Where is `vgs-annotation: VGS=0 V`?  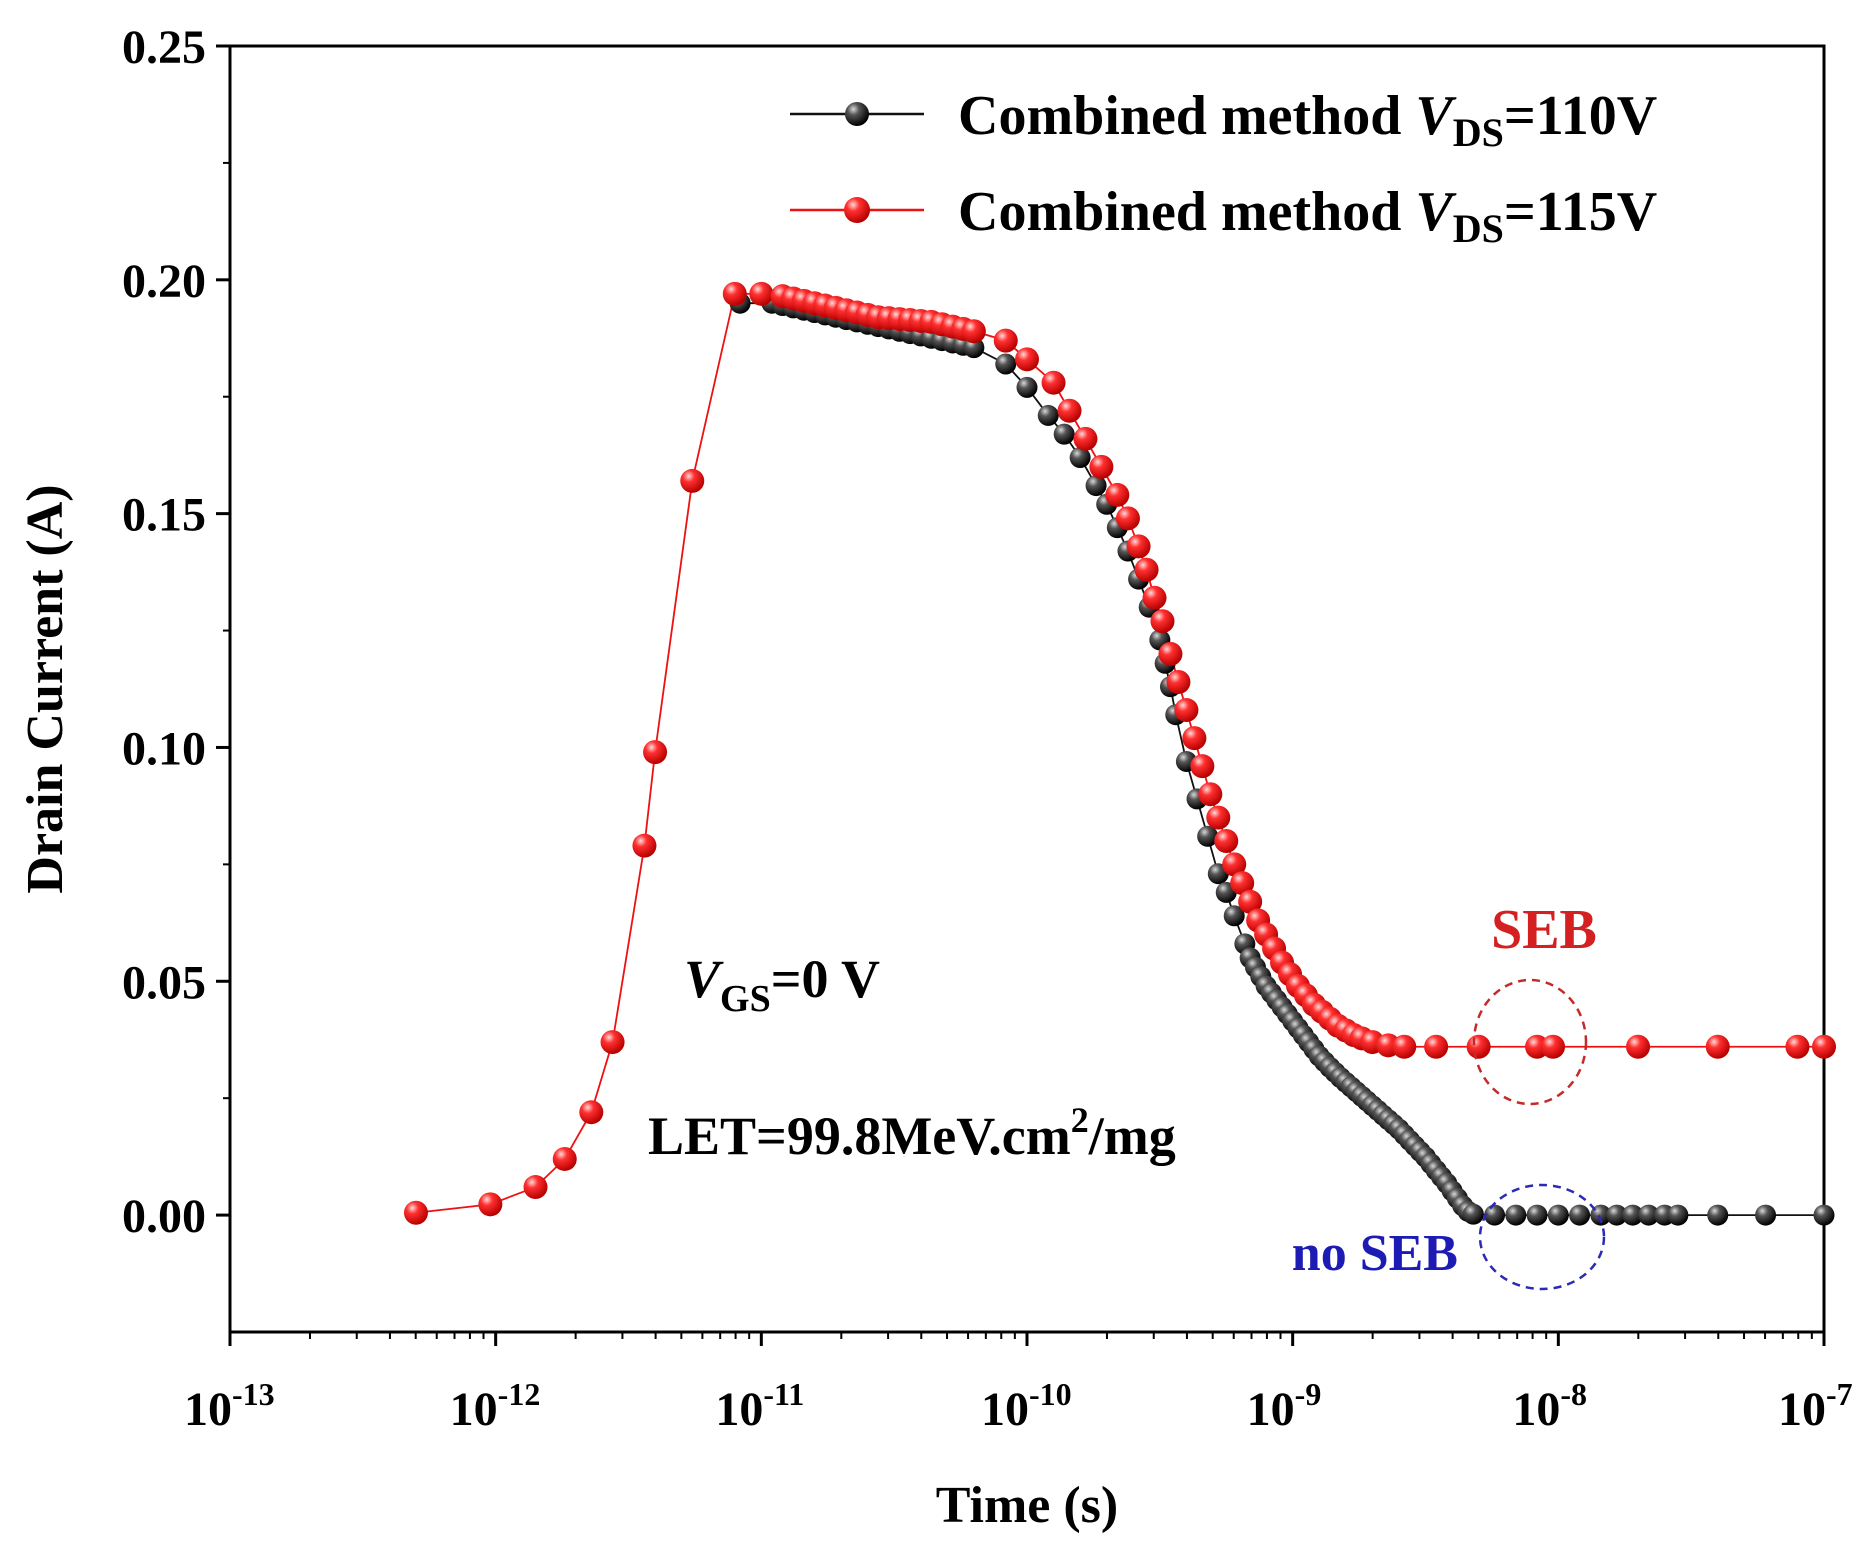
vgs-annotation: VGS=0 V is located at coordinates (782, 984).